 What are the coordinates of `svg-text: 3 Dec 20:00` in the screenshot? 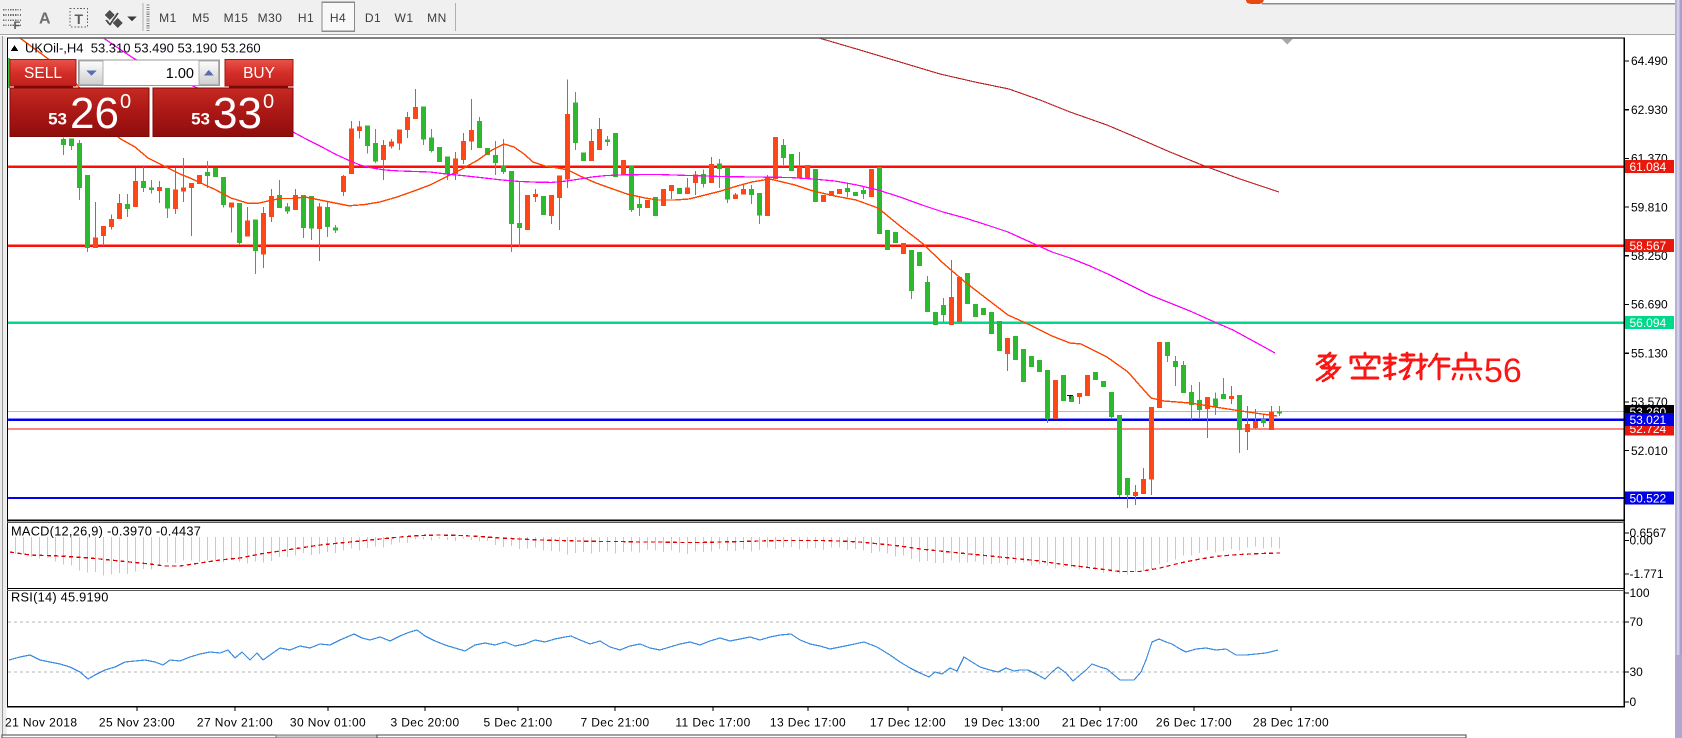 It's located at (424, 723).